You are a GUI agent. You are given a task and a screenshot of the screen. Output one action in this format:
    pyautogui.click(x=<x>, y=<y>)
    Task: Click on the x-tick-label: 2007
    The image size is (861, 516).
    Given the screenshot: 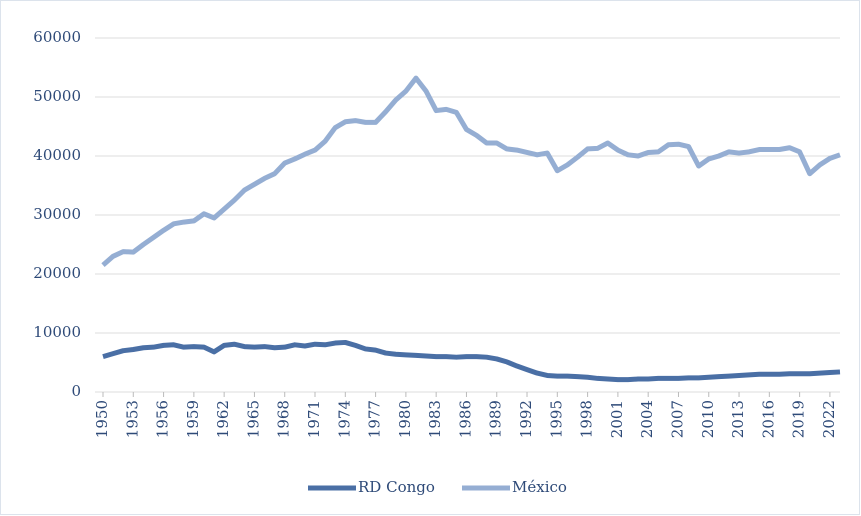 What is the action you would take?
    pyautogui.click(x=677, y=419)
    